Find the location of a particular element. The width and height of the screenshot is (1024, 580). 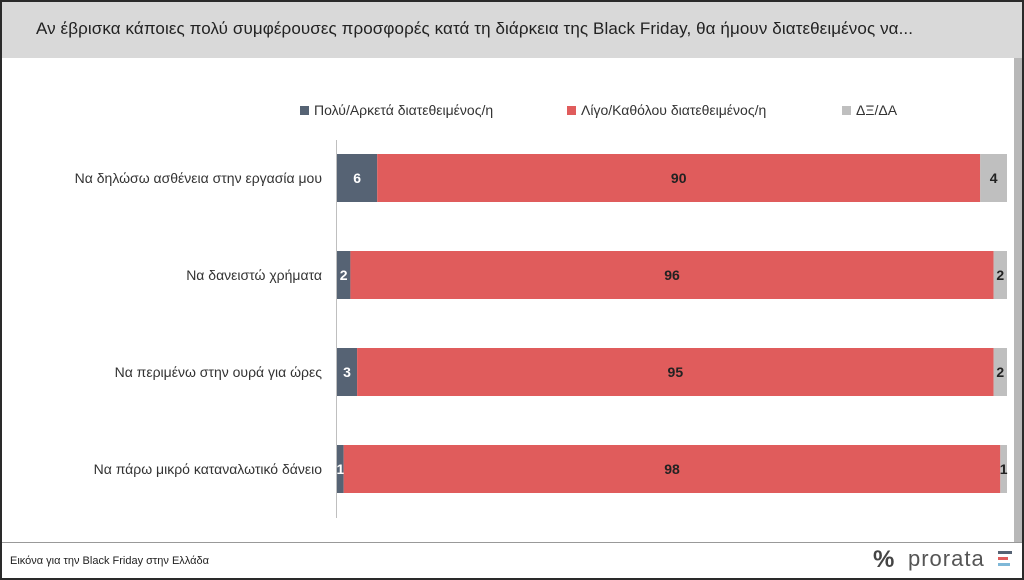

bar-segment-s1-row2 is located at coordinates (344, 275).